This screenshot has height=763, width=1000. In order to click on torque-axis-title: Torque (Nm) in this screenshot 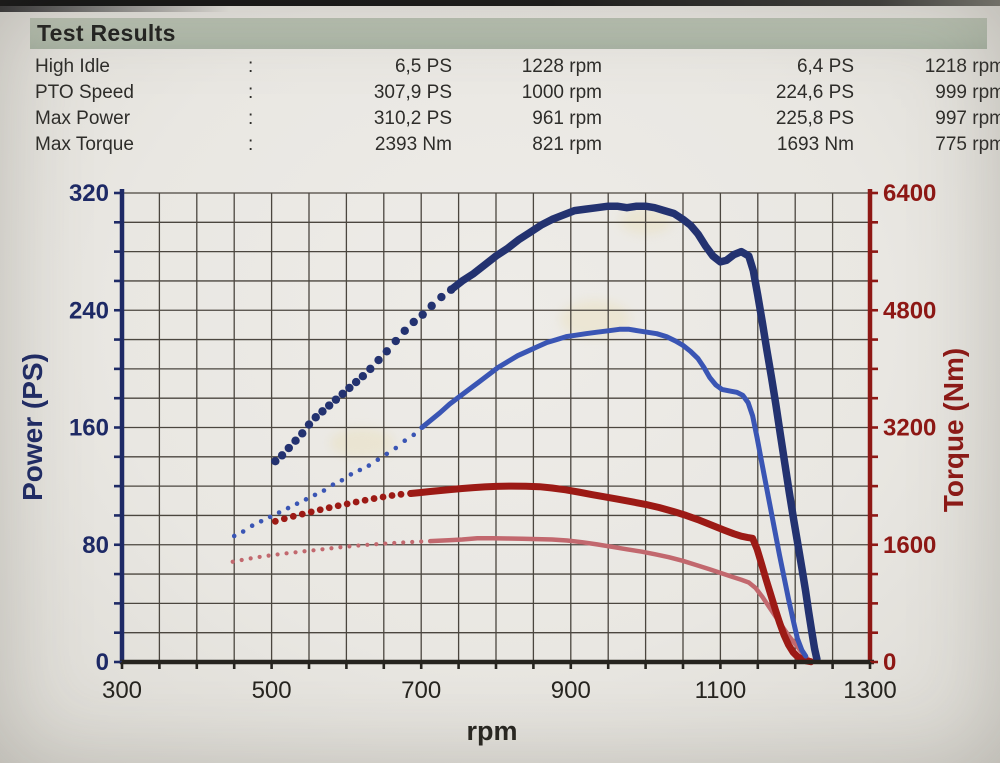, I will do `click(953, 430)`.